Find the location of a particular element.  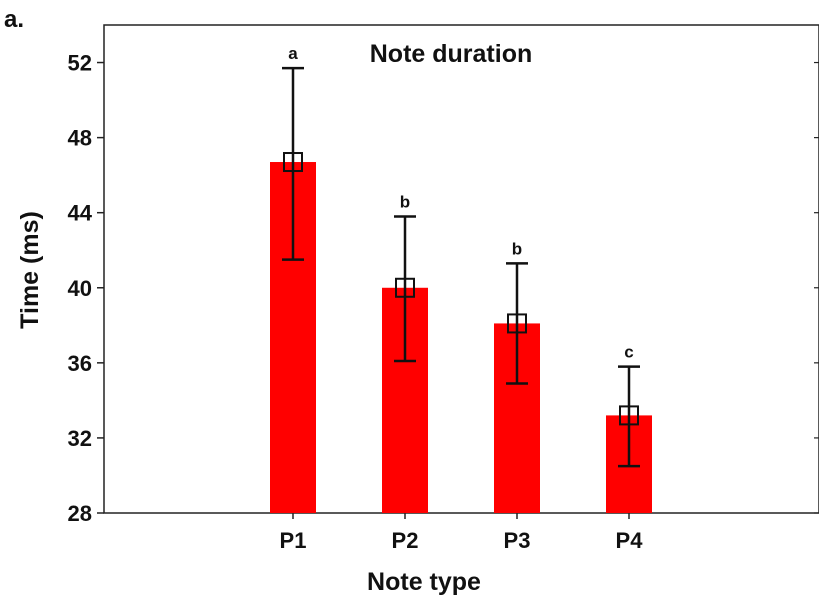

panel-label: a. is located at coordinates (14, 19).